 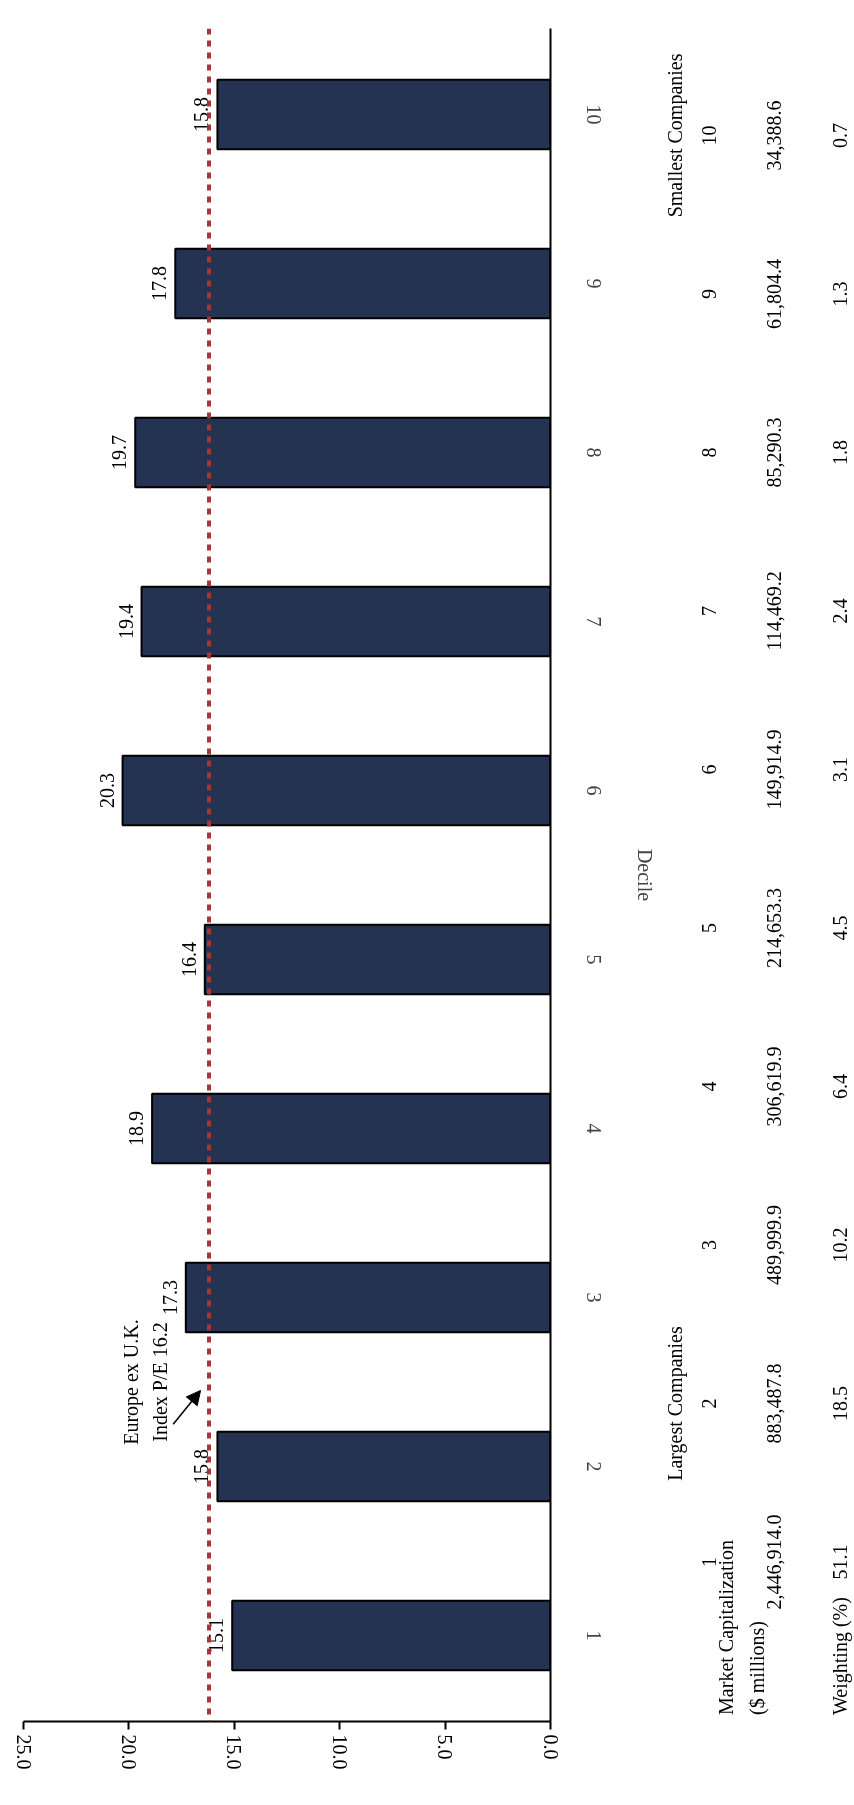 What do you see at coordinates (593, 1635) in the screenshot?
I see `y-tick-label: 1` at bounding box center [593, 1635].